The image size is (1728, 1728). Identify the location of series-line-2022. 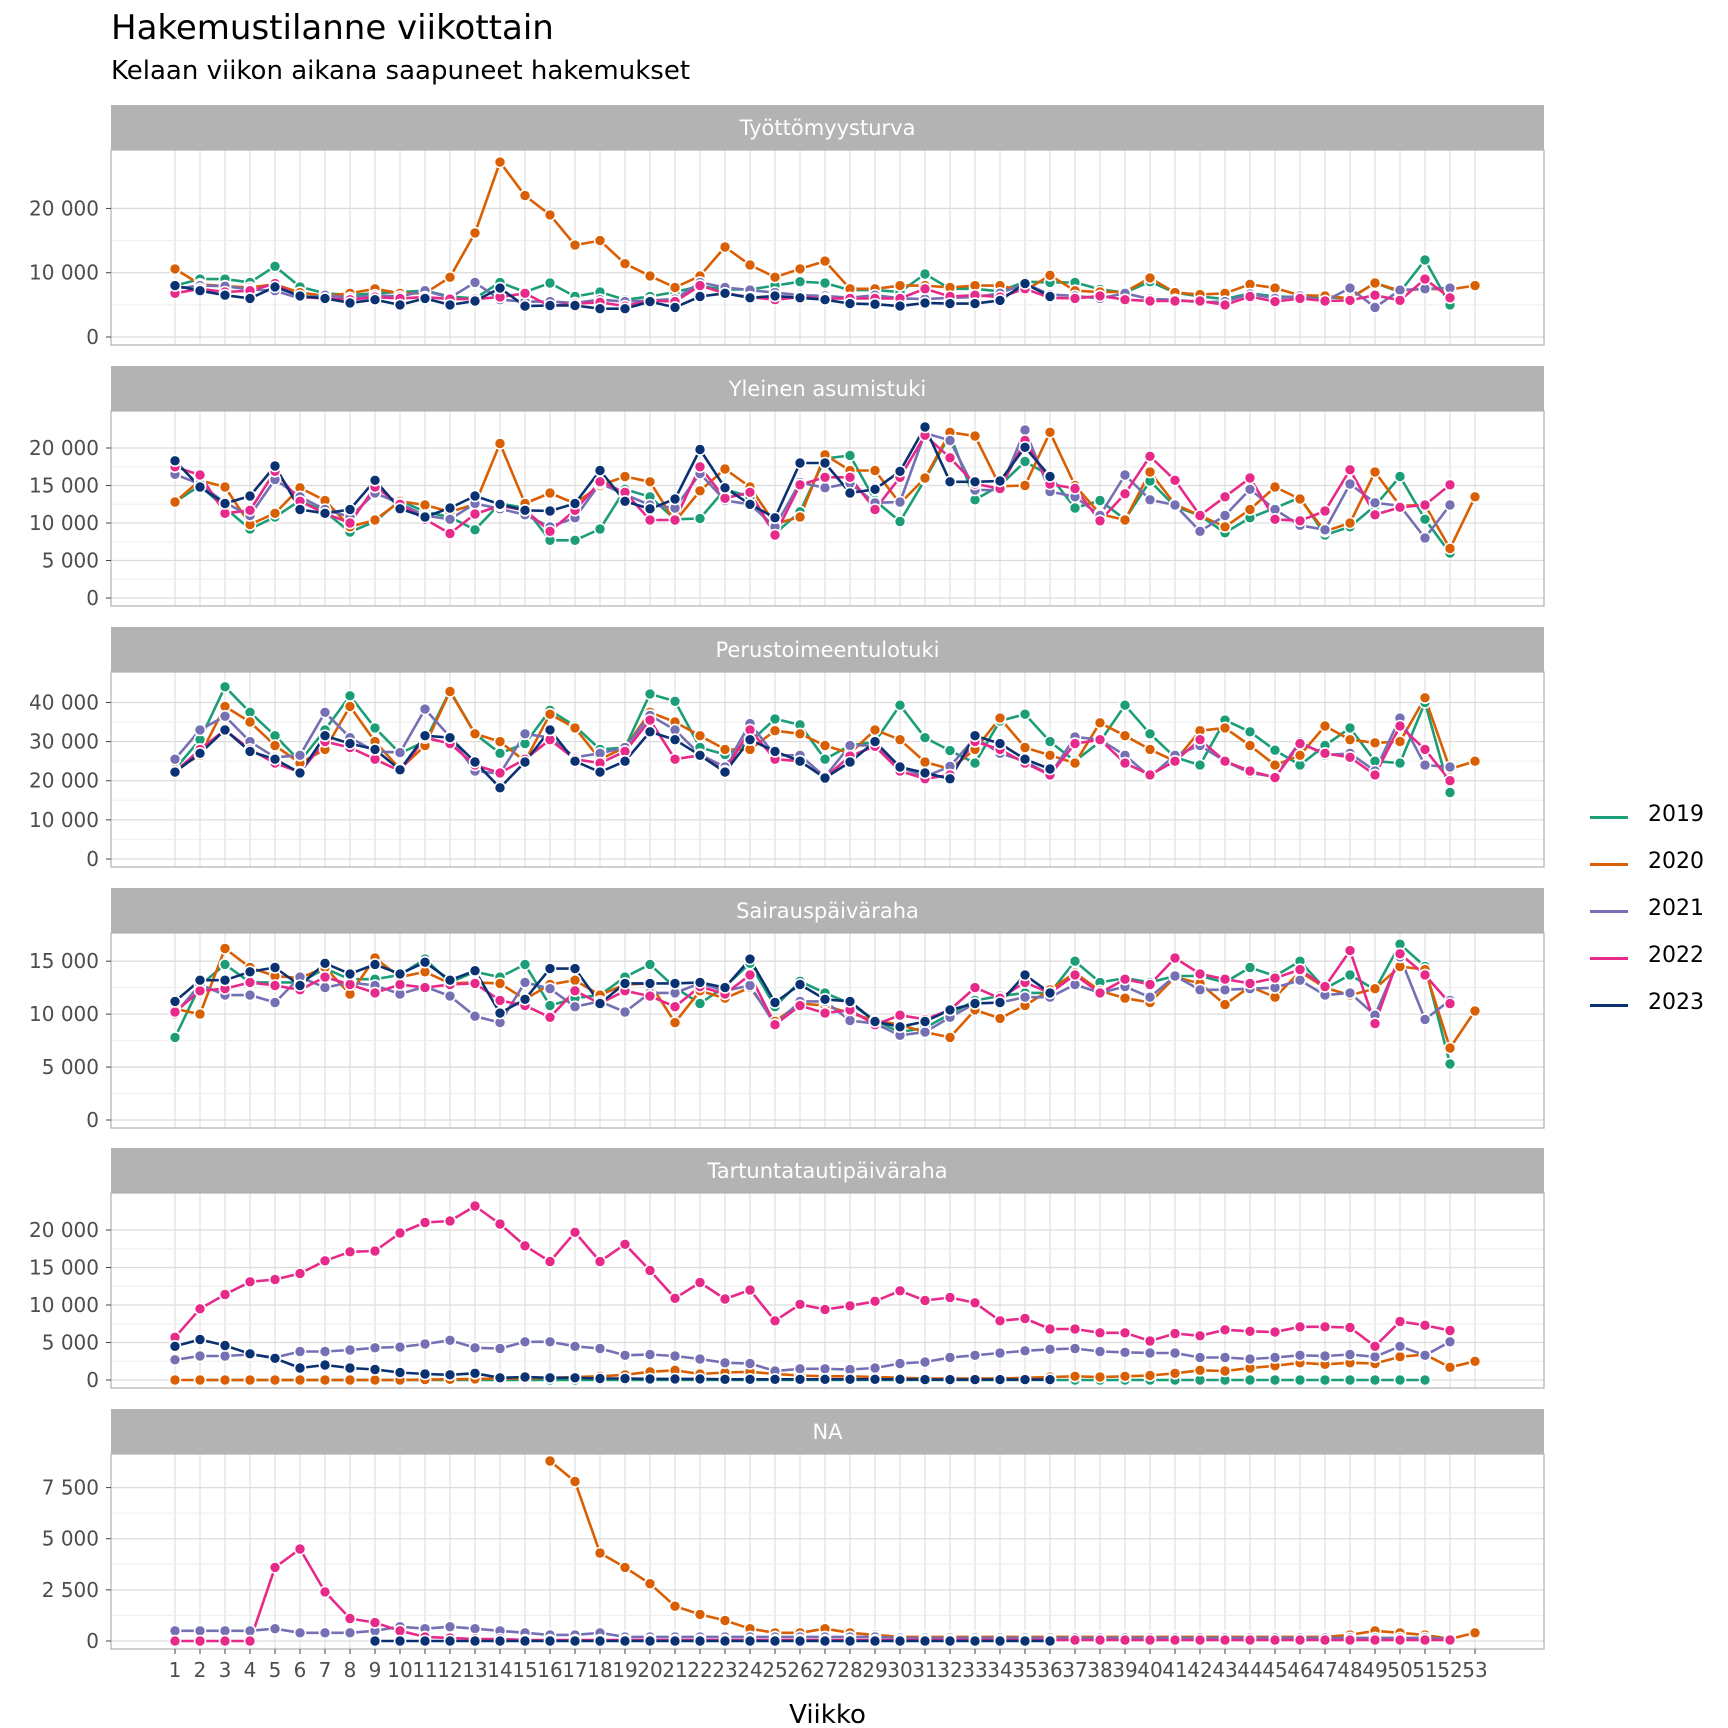
(812, 1595).